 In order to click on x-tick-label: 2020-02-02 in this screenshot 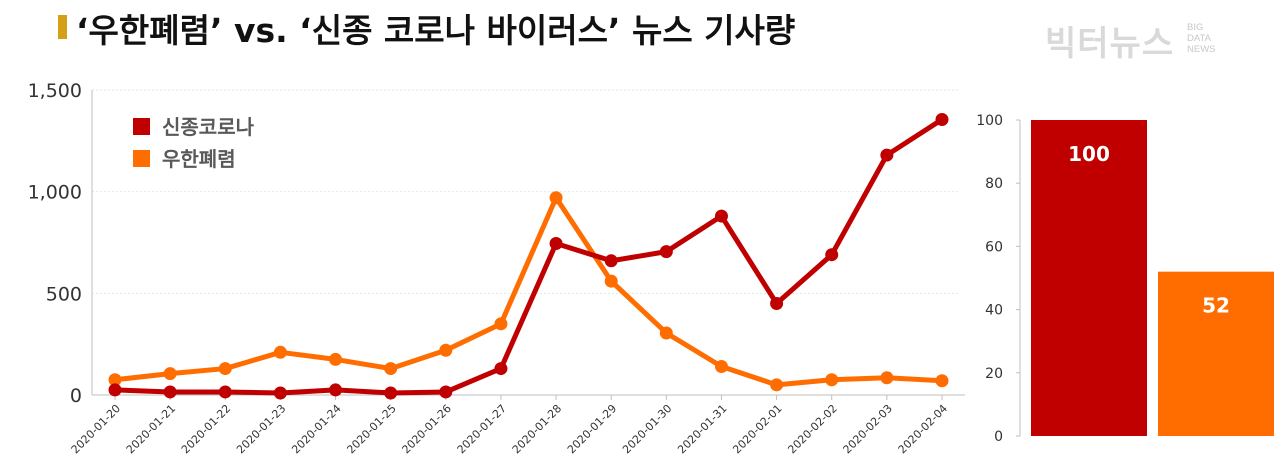, I will do `click(812, 429)`.